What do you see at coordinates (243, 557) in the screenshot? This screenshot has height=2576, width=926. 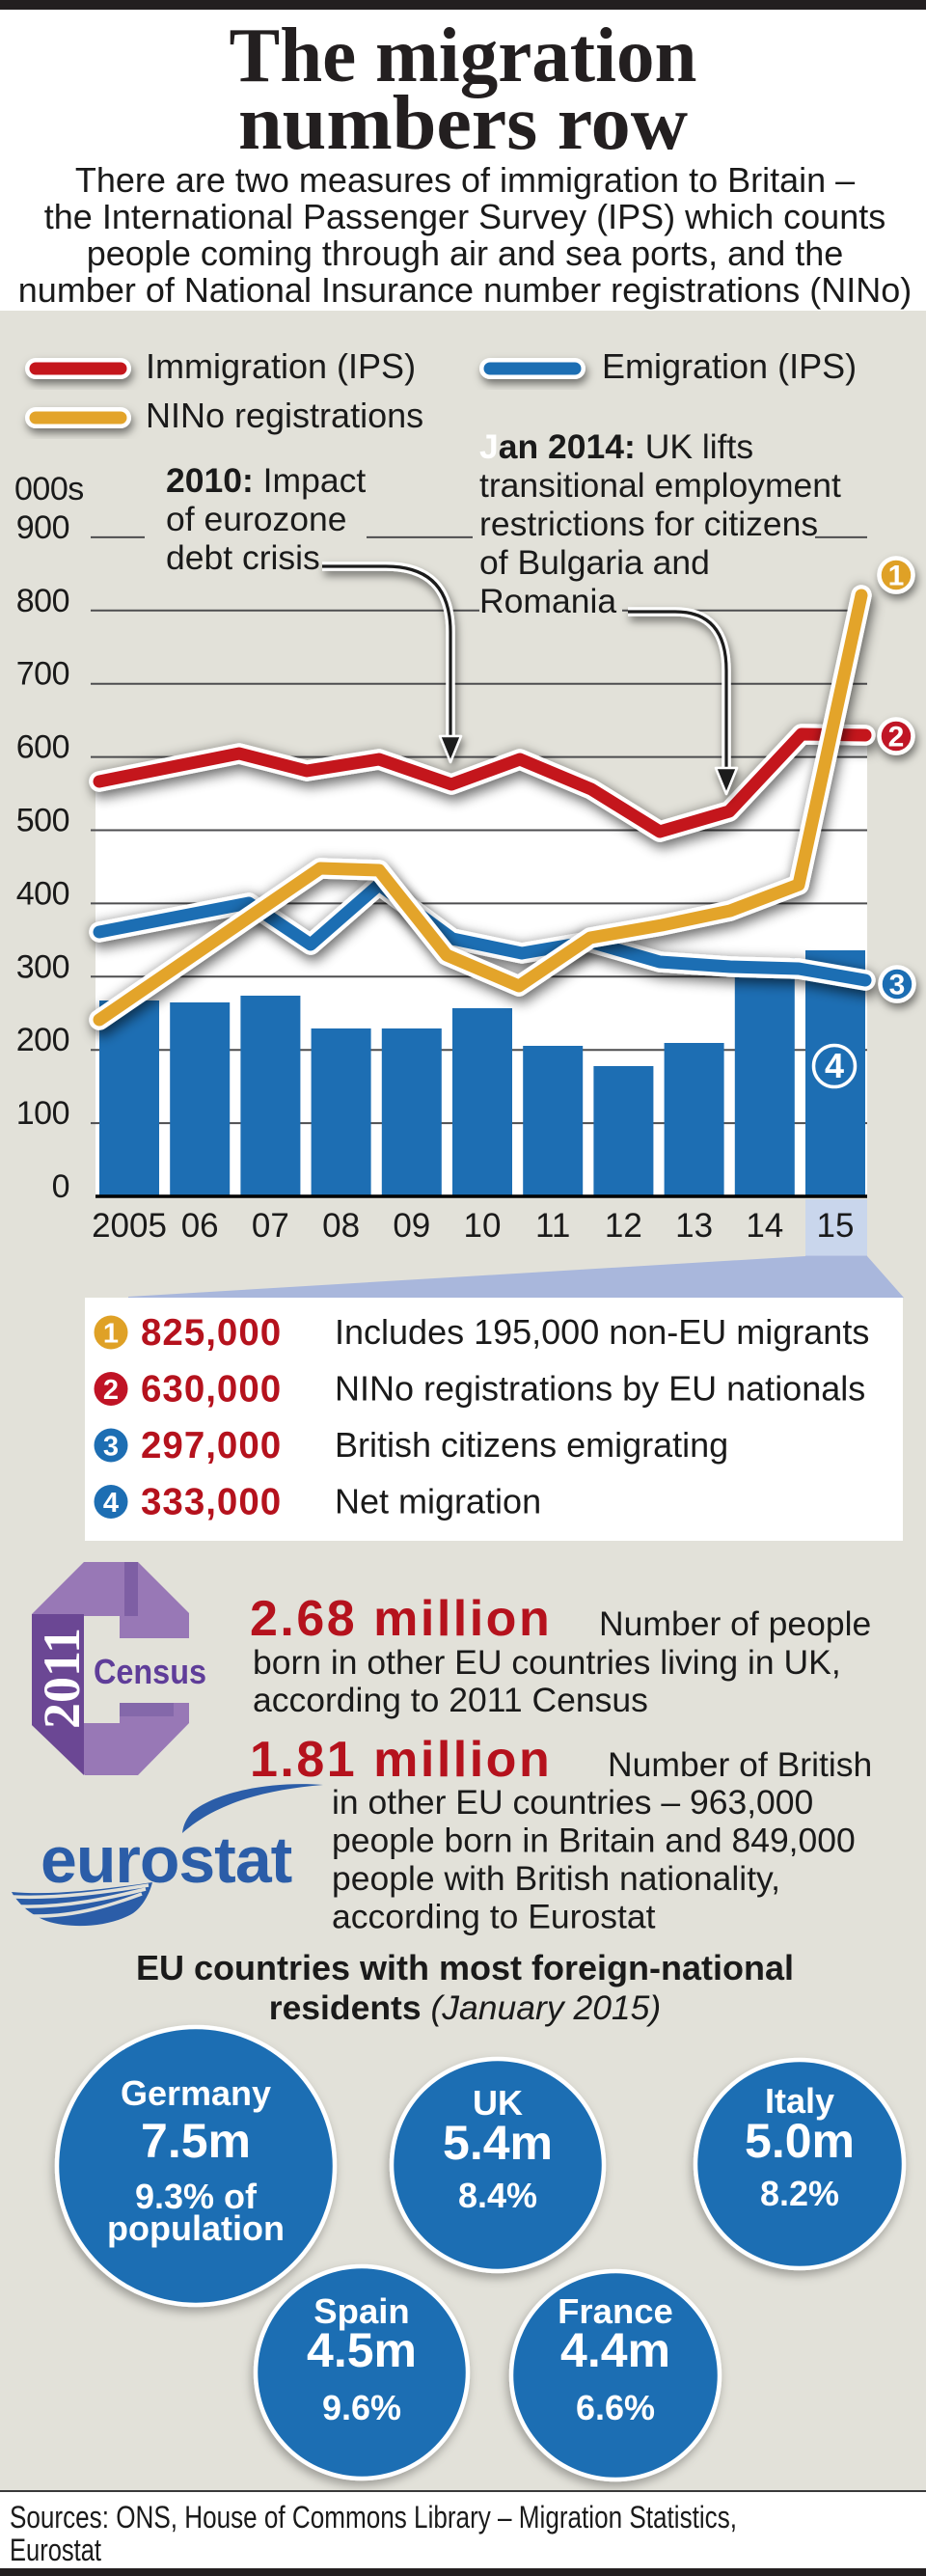 I see `svg-text: debt crisis` at bounding box center [243, 557].